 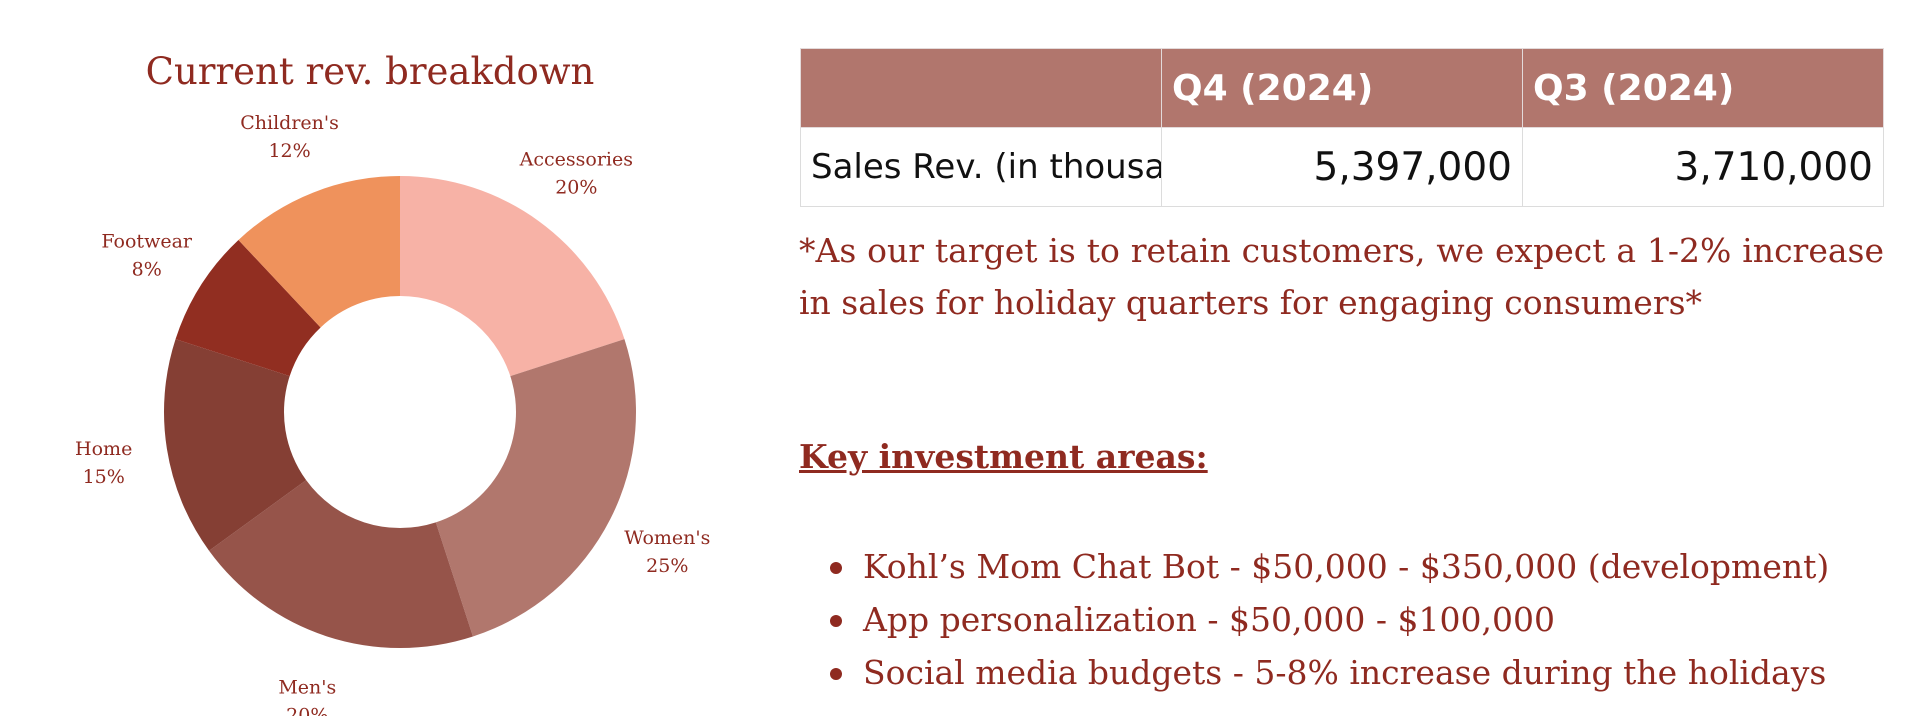 I want to click on table-header-row: Q4 (2024) Q3 (2024), so click(x=1342, y=88).